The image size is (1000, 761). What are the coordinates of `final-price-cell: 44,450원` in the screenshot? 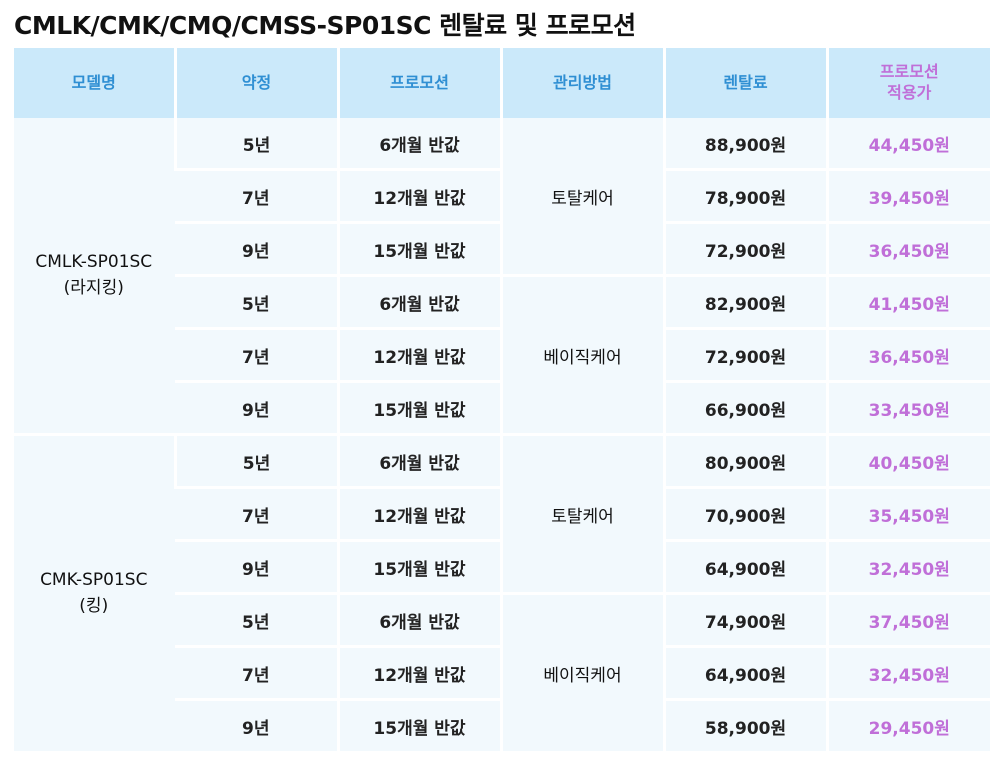 It's located at (907, 144).